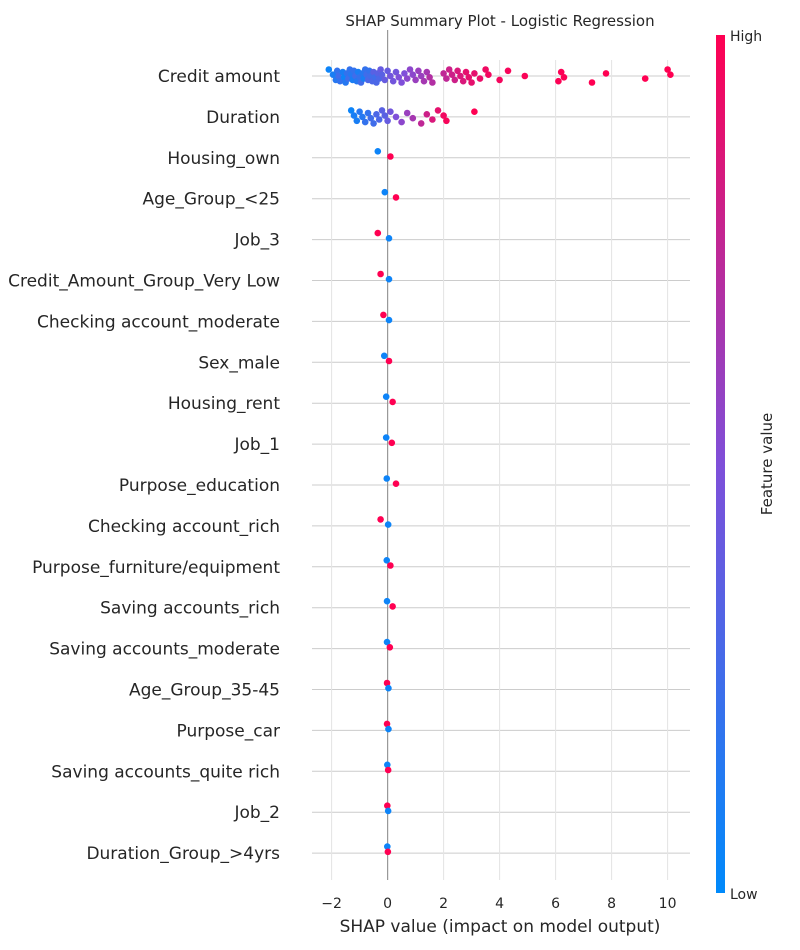  Describe the element at coordinates (211, 200) in the screenshot. I see `feature-label: Age_Group_<25` at that location.